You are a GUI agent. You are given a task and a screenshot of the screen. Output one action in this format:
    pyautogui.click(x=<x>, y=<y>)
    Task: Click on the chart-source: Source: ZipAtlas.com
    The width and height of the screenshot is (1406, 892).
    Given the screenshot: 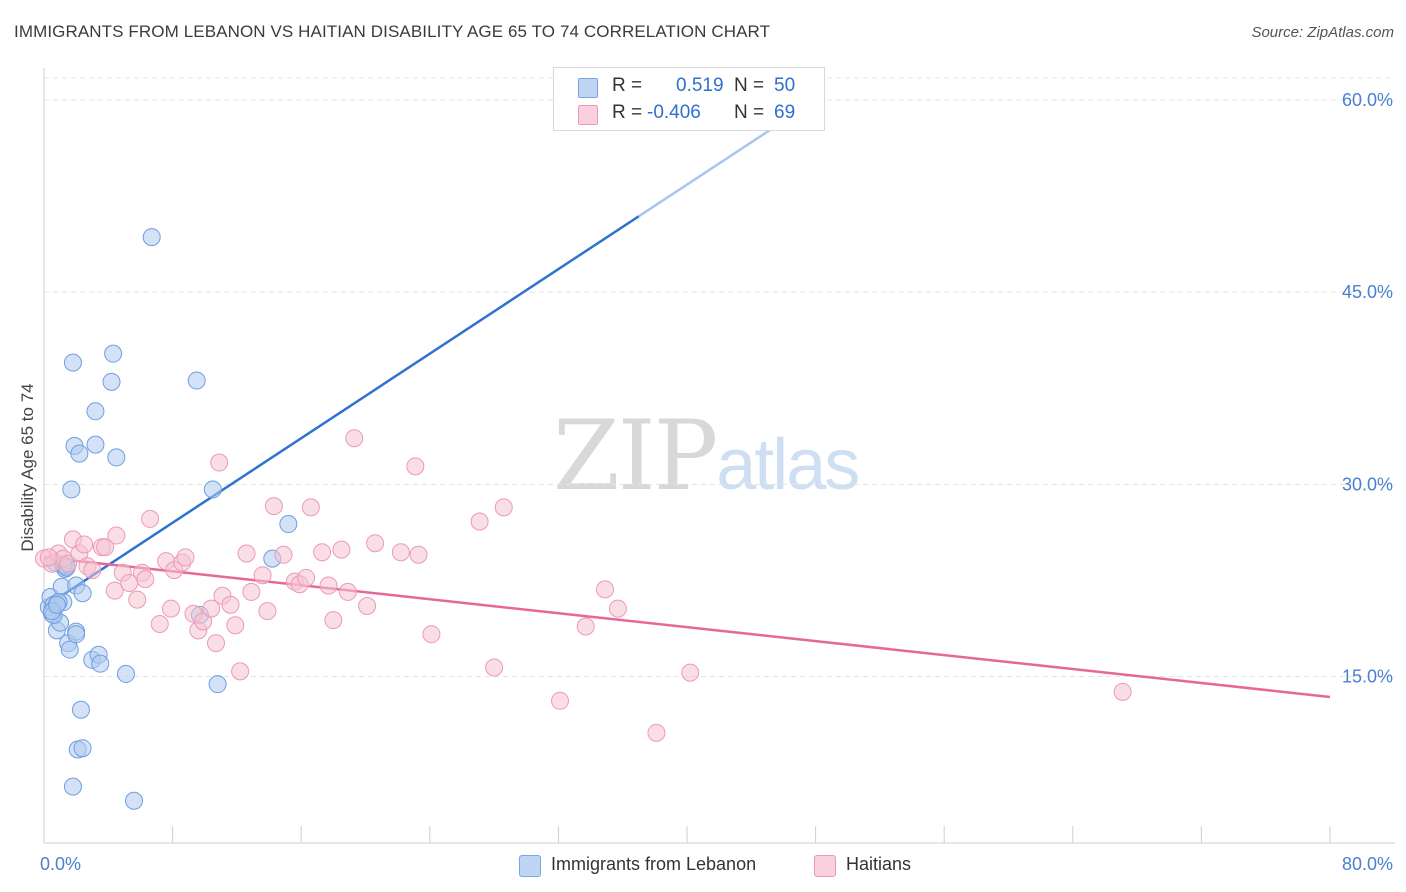 What is the action you would take?
    pyautogui.click(x=1322, y=32)
    